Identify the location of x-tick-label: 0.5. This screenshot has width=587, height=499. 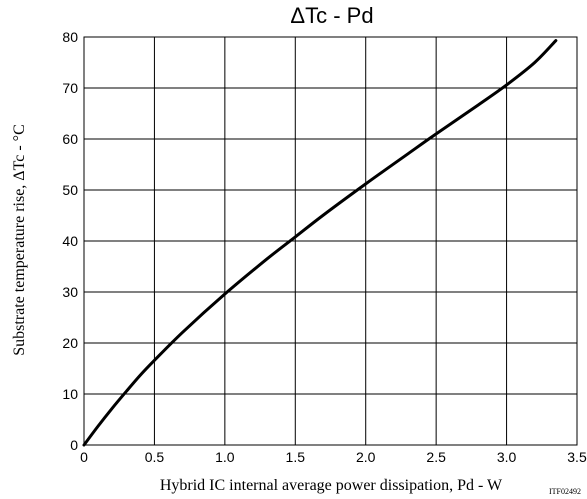
(155, 457).